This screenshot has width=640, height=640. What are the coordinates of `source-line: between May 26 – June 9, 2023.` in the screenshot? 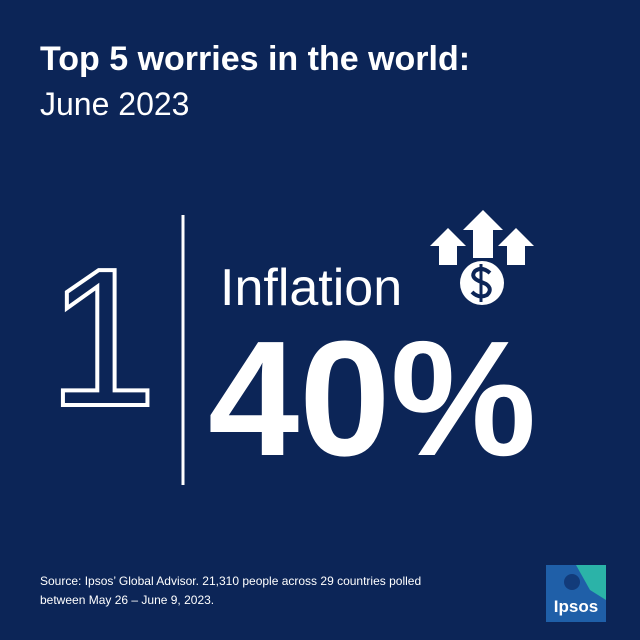 It's located at (127, 600).